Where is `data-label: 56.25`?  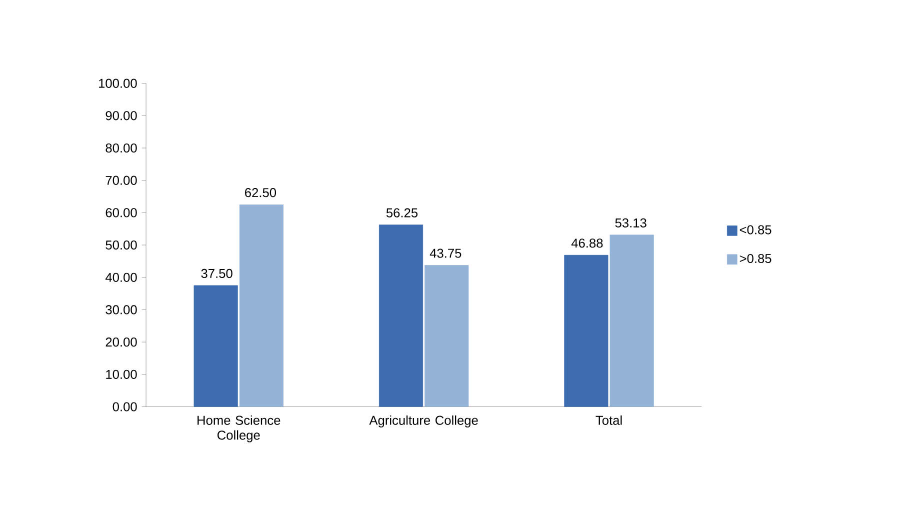 data-label: 56.25 is located at coordinates (402, 213).